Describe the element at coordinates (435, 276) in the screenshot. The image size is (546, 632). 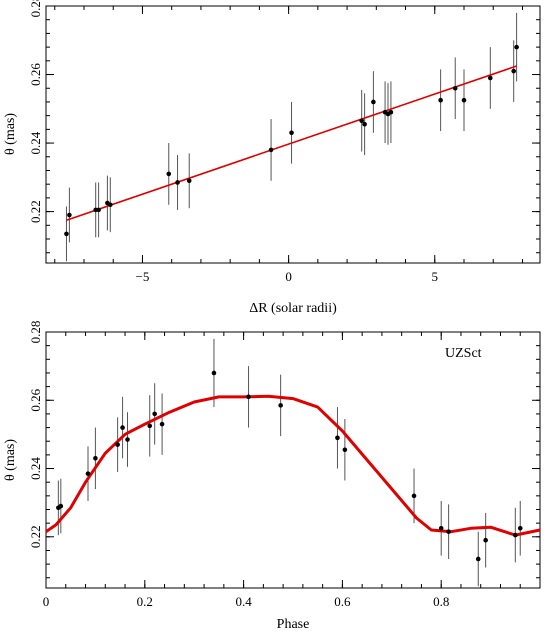
I see `top-x-tick-label: 5` at that location.